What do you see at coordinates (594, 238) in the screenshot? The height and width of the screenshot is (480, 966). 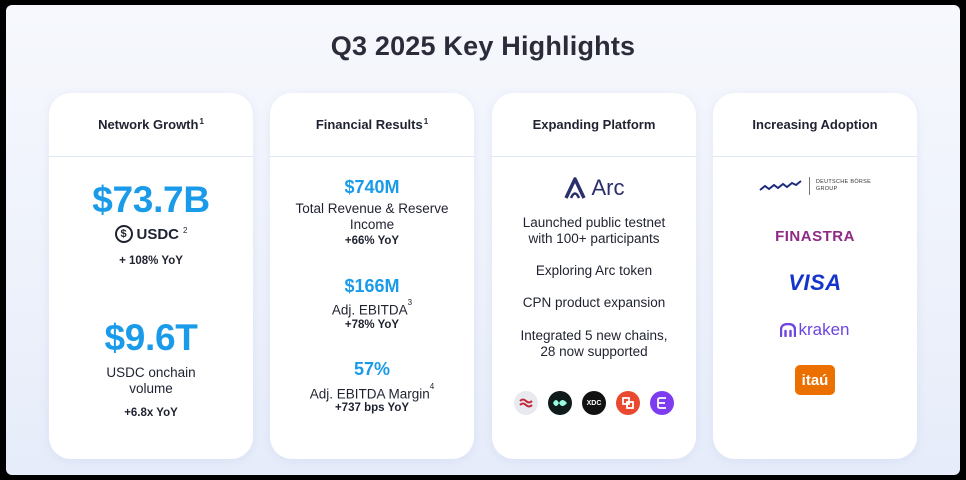 I see `platform-item-1-line-2: with 100+ participants` at bounding box center [594, 238].